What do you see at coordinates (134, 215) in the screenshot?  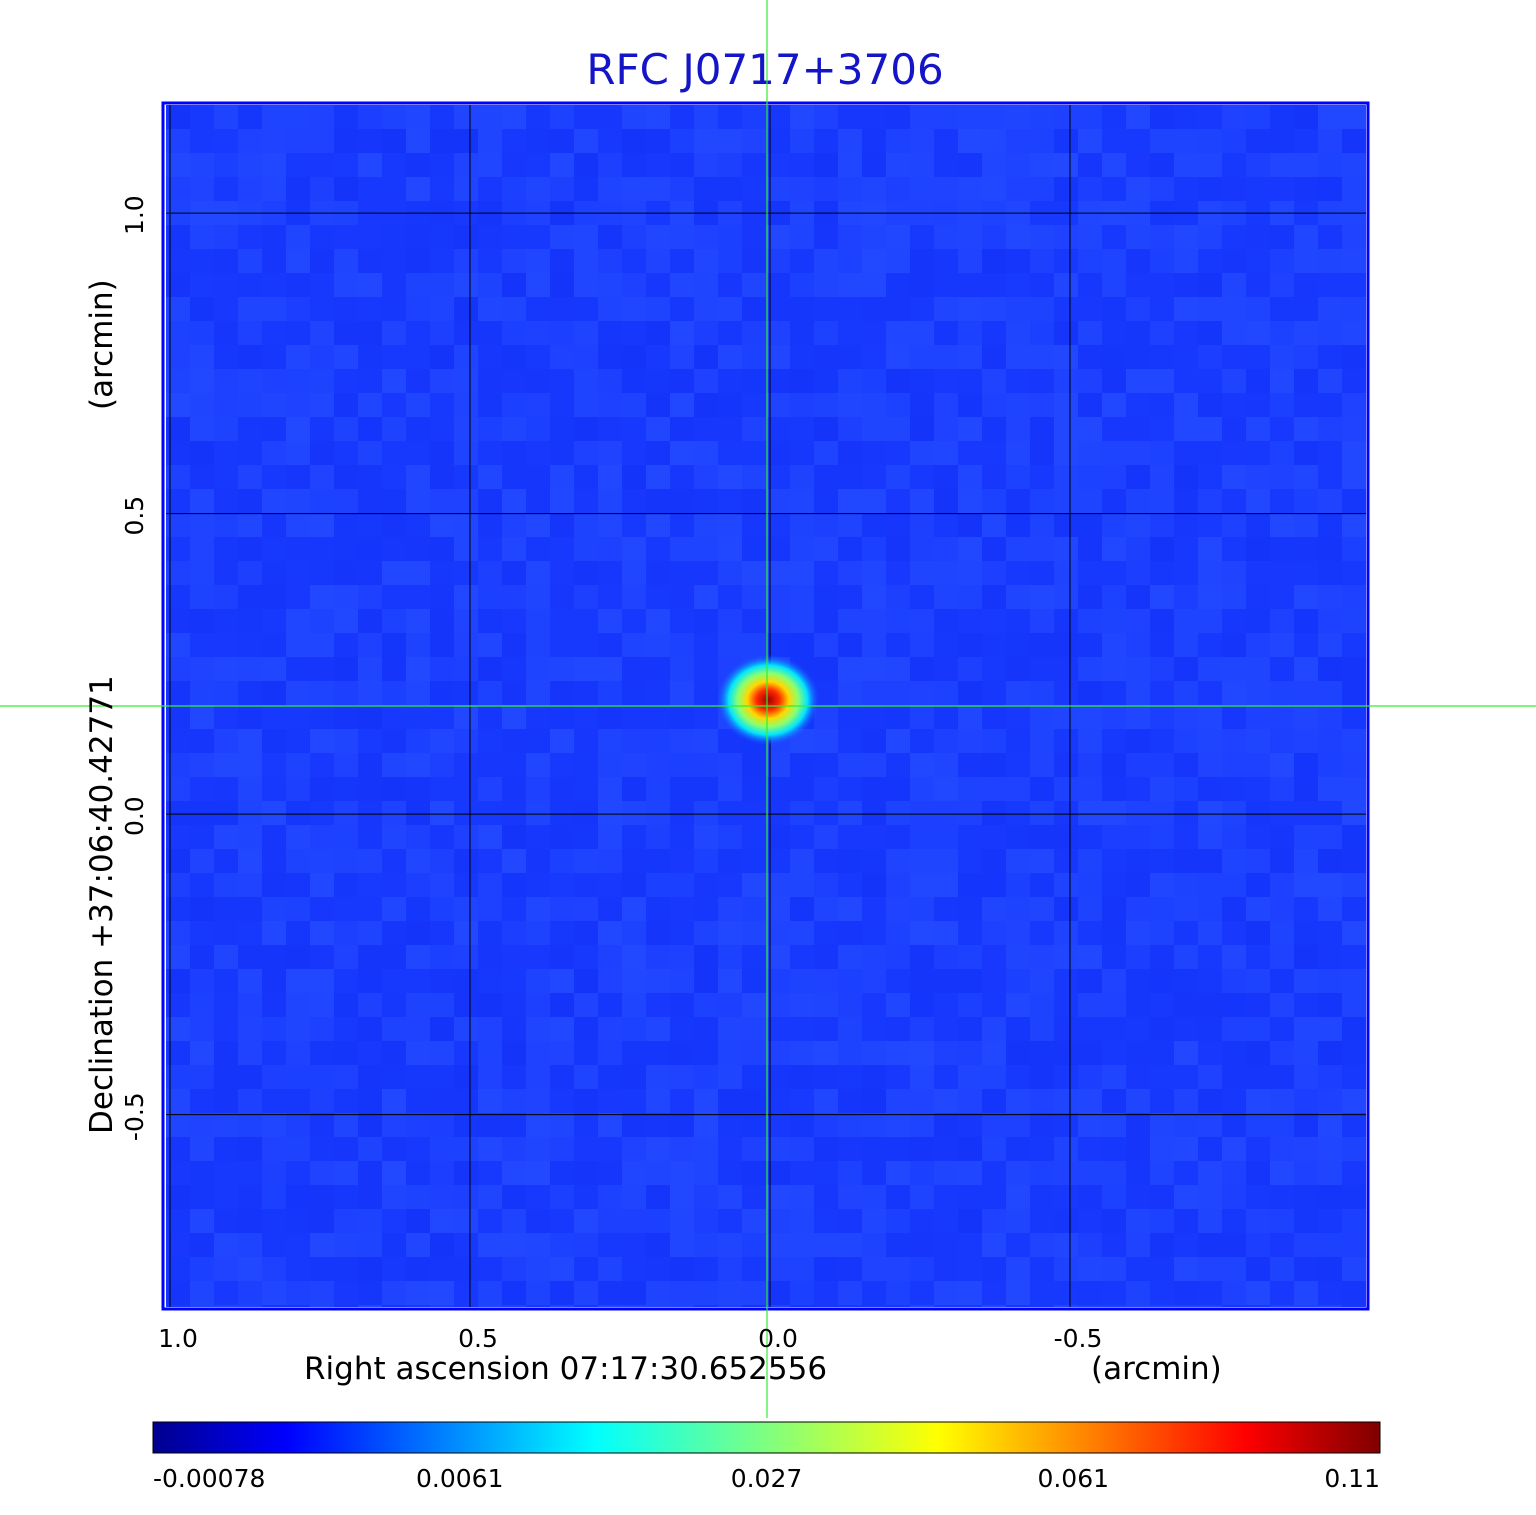 I see `y-tick-label: 1.0` at bounding box center [134, 215].